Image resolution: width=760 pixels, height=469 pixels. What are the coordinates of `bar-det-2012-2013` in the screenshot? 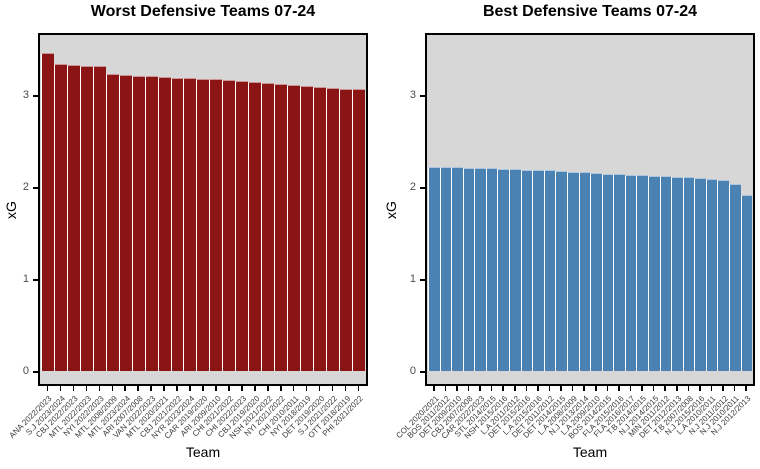 It's located at (677, 274).